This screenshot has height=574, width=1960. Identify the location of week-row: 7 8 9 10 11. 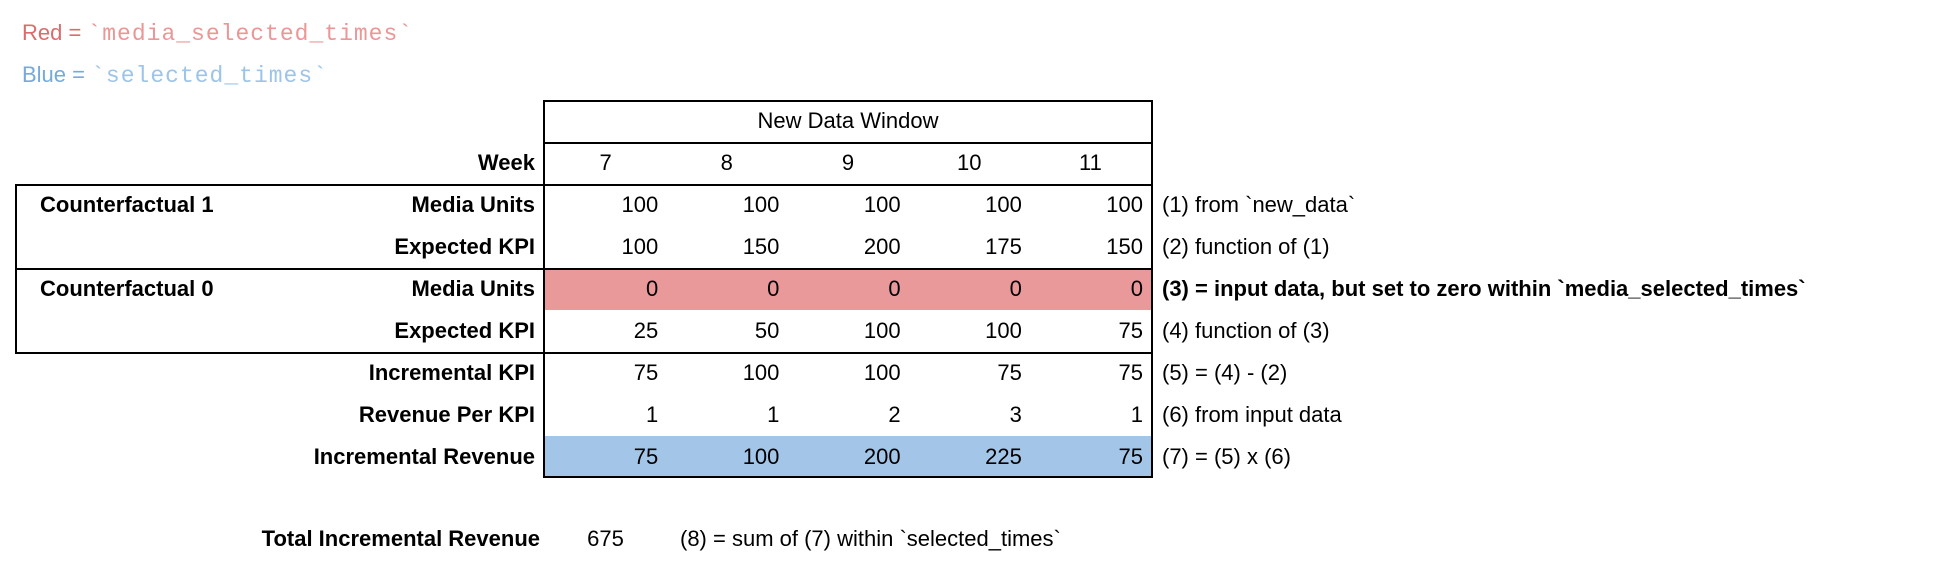
(848, 163).